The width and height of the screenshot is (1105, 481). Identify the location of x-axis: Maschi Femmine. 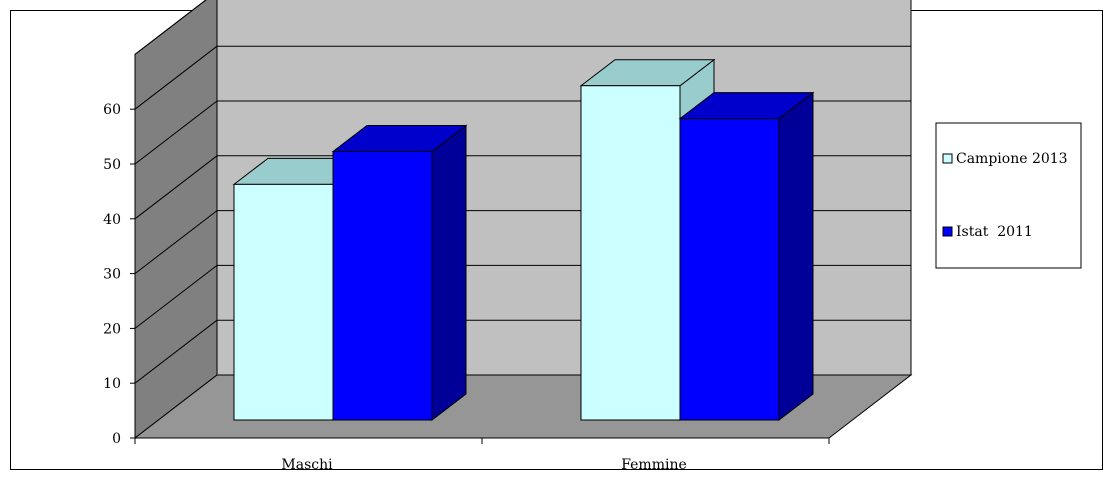
(482, 455).